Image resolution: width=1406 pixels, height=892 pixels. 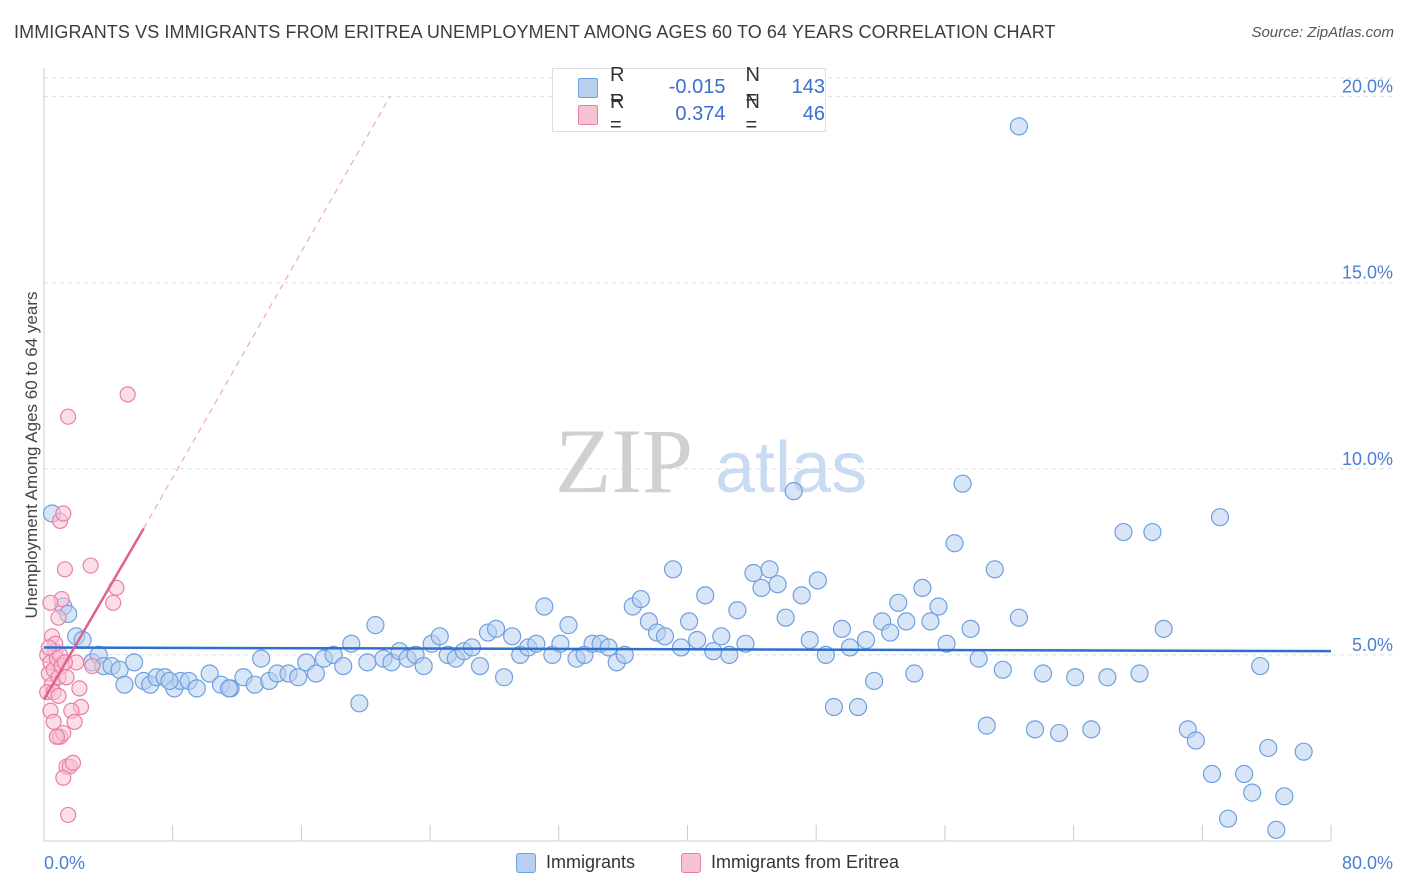 What do you see at coordinates (808, 86) in the screenshot?
I see `legend-n-value-1: 143` at bounding box center [808, 86].